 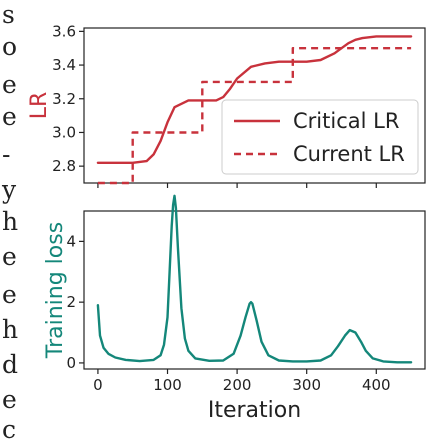 What do you see at coordinates (237, 385) in the screenshot?
I see `x-tick-label: 200` at bounding box center [237, 385].